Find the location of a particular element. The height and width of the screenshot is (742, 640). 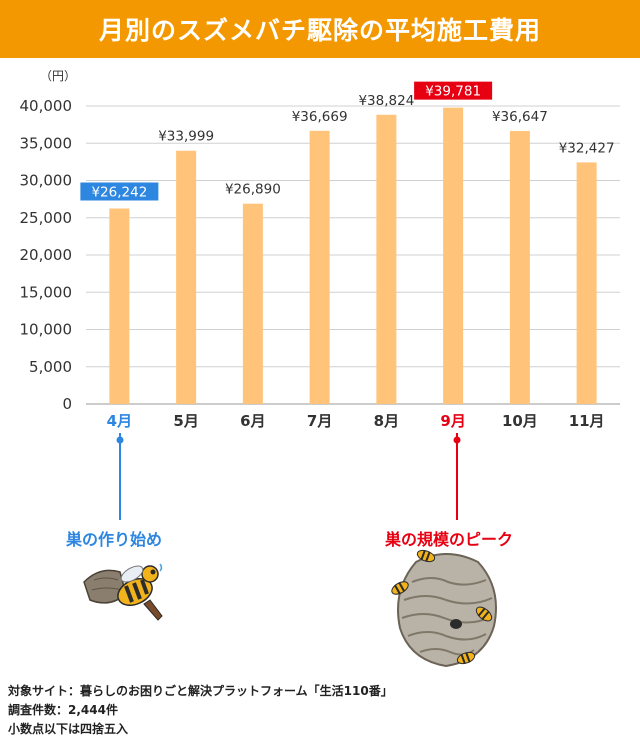

value-label: ¥38,824 is located at coordinates (386, 101).